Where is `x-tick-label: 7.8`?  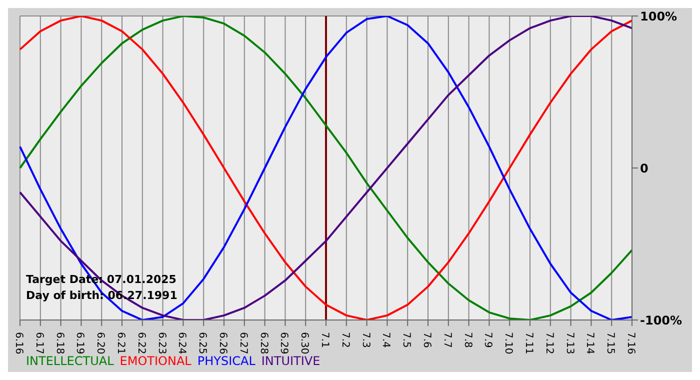 x-tick-label: 7.8 is located at coordinates (467, 340).